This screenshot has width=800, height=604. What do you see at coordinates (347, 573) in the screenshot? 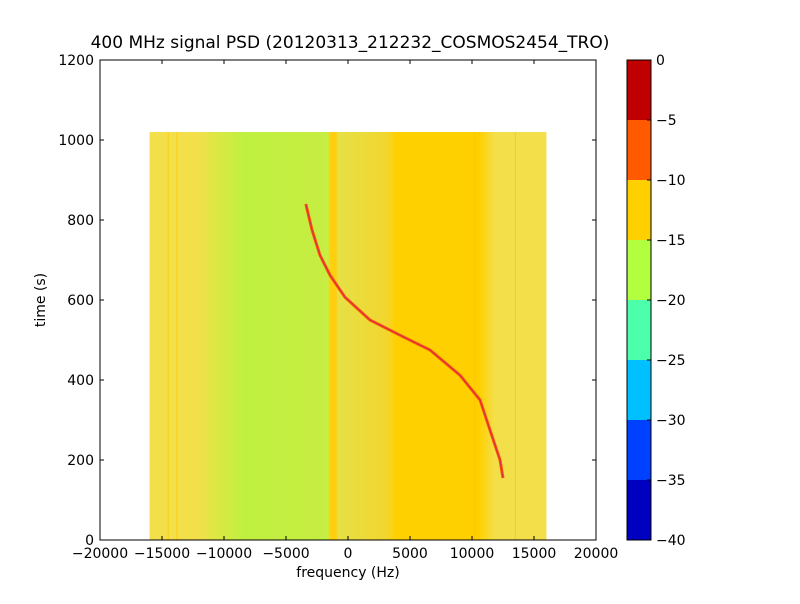
I see `x-axis-label: frequency (Hz)` at bounding box center [347, 573].